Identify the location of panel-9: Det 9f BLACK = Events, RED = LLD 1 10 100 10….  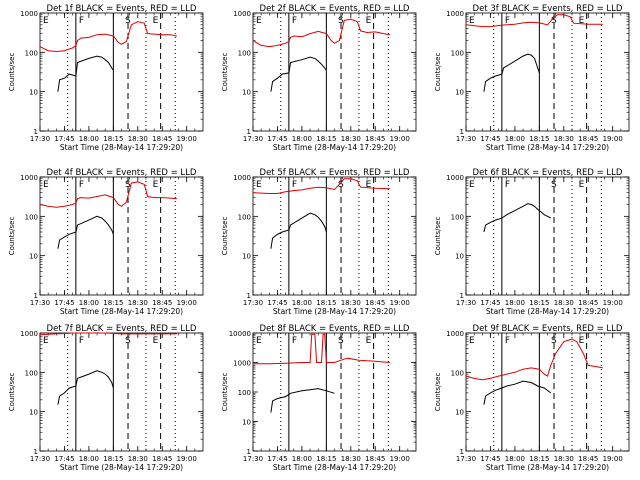
(532, 398).